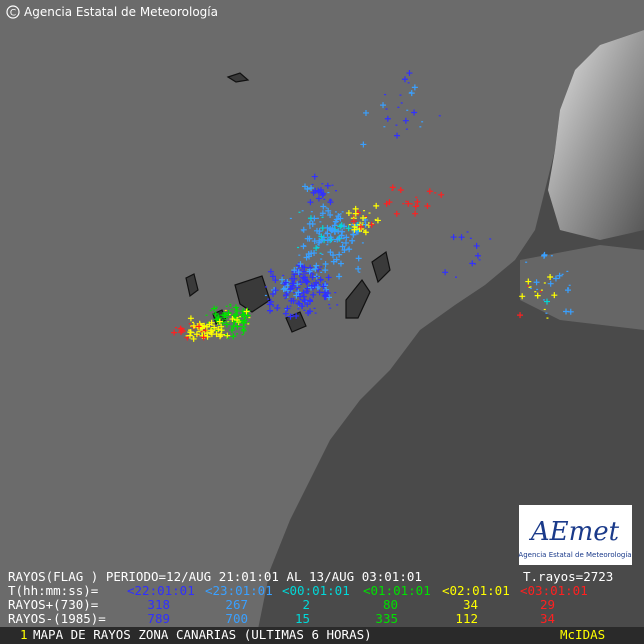 The width and height of the screenshot is (644, 644). I want to click on negative-count: 335, so click(386, 618).